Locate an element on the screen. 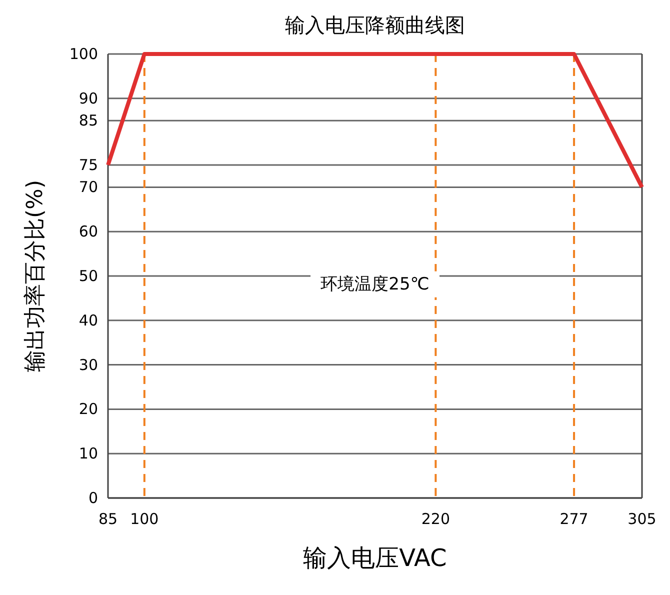  y-tick-label: 20 is located at coordinates (88, 409).